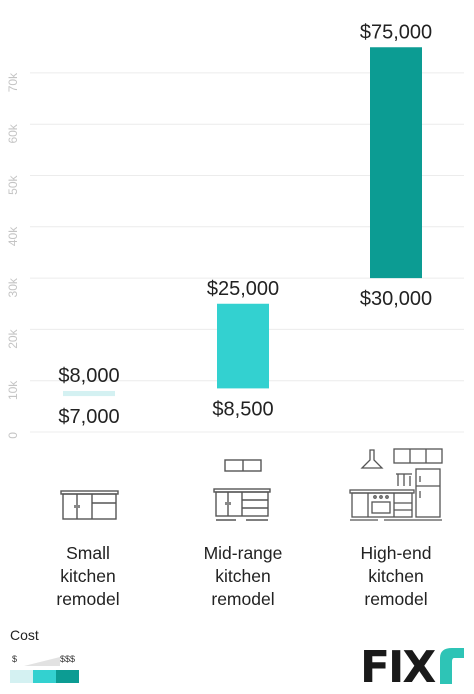 The width and height of the screenshot is (474, 694). Describe the element at coordinates (15, 659) in the screenshot. I see `legend-low-label: $` at that location.